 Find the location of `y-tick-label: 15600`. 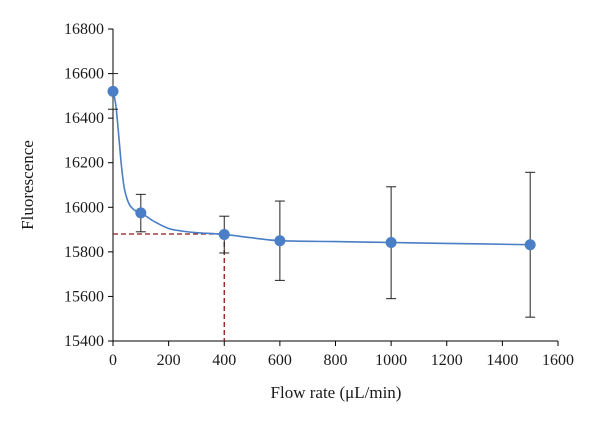

y-tick-label: 15600 is located at coordinates (84, 296).